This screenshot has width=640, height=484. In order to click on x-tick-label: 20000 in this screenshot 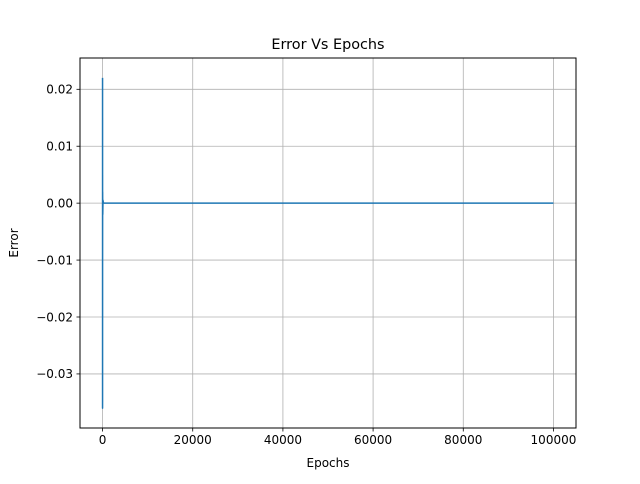, I will do `click(193, 440)`.